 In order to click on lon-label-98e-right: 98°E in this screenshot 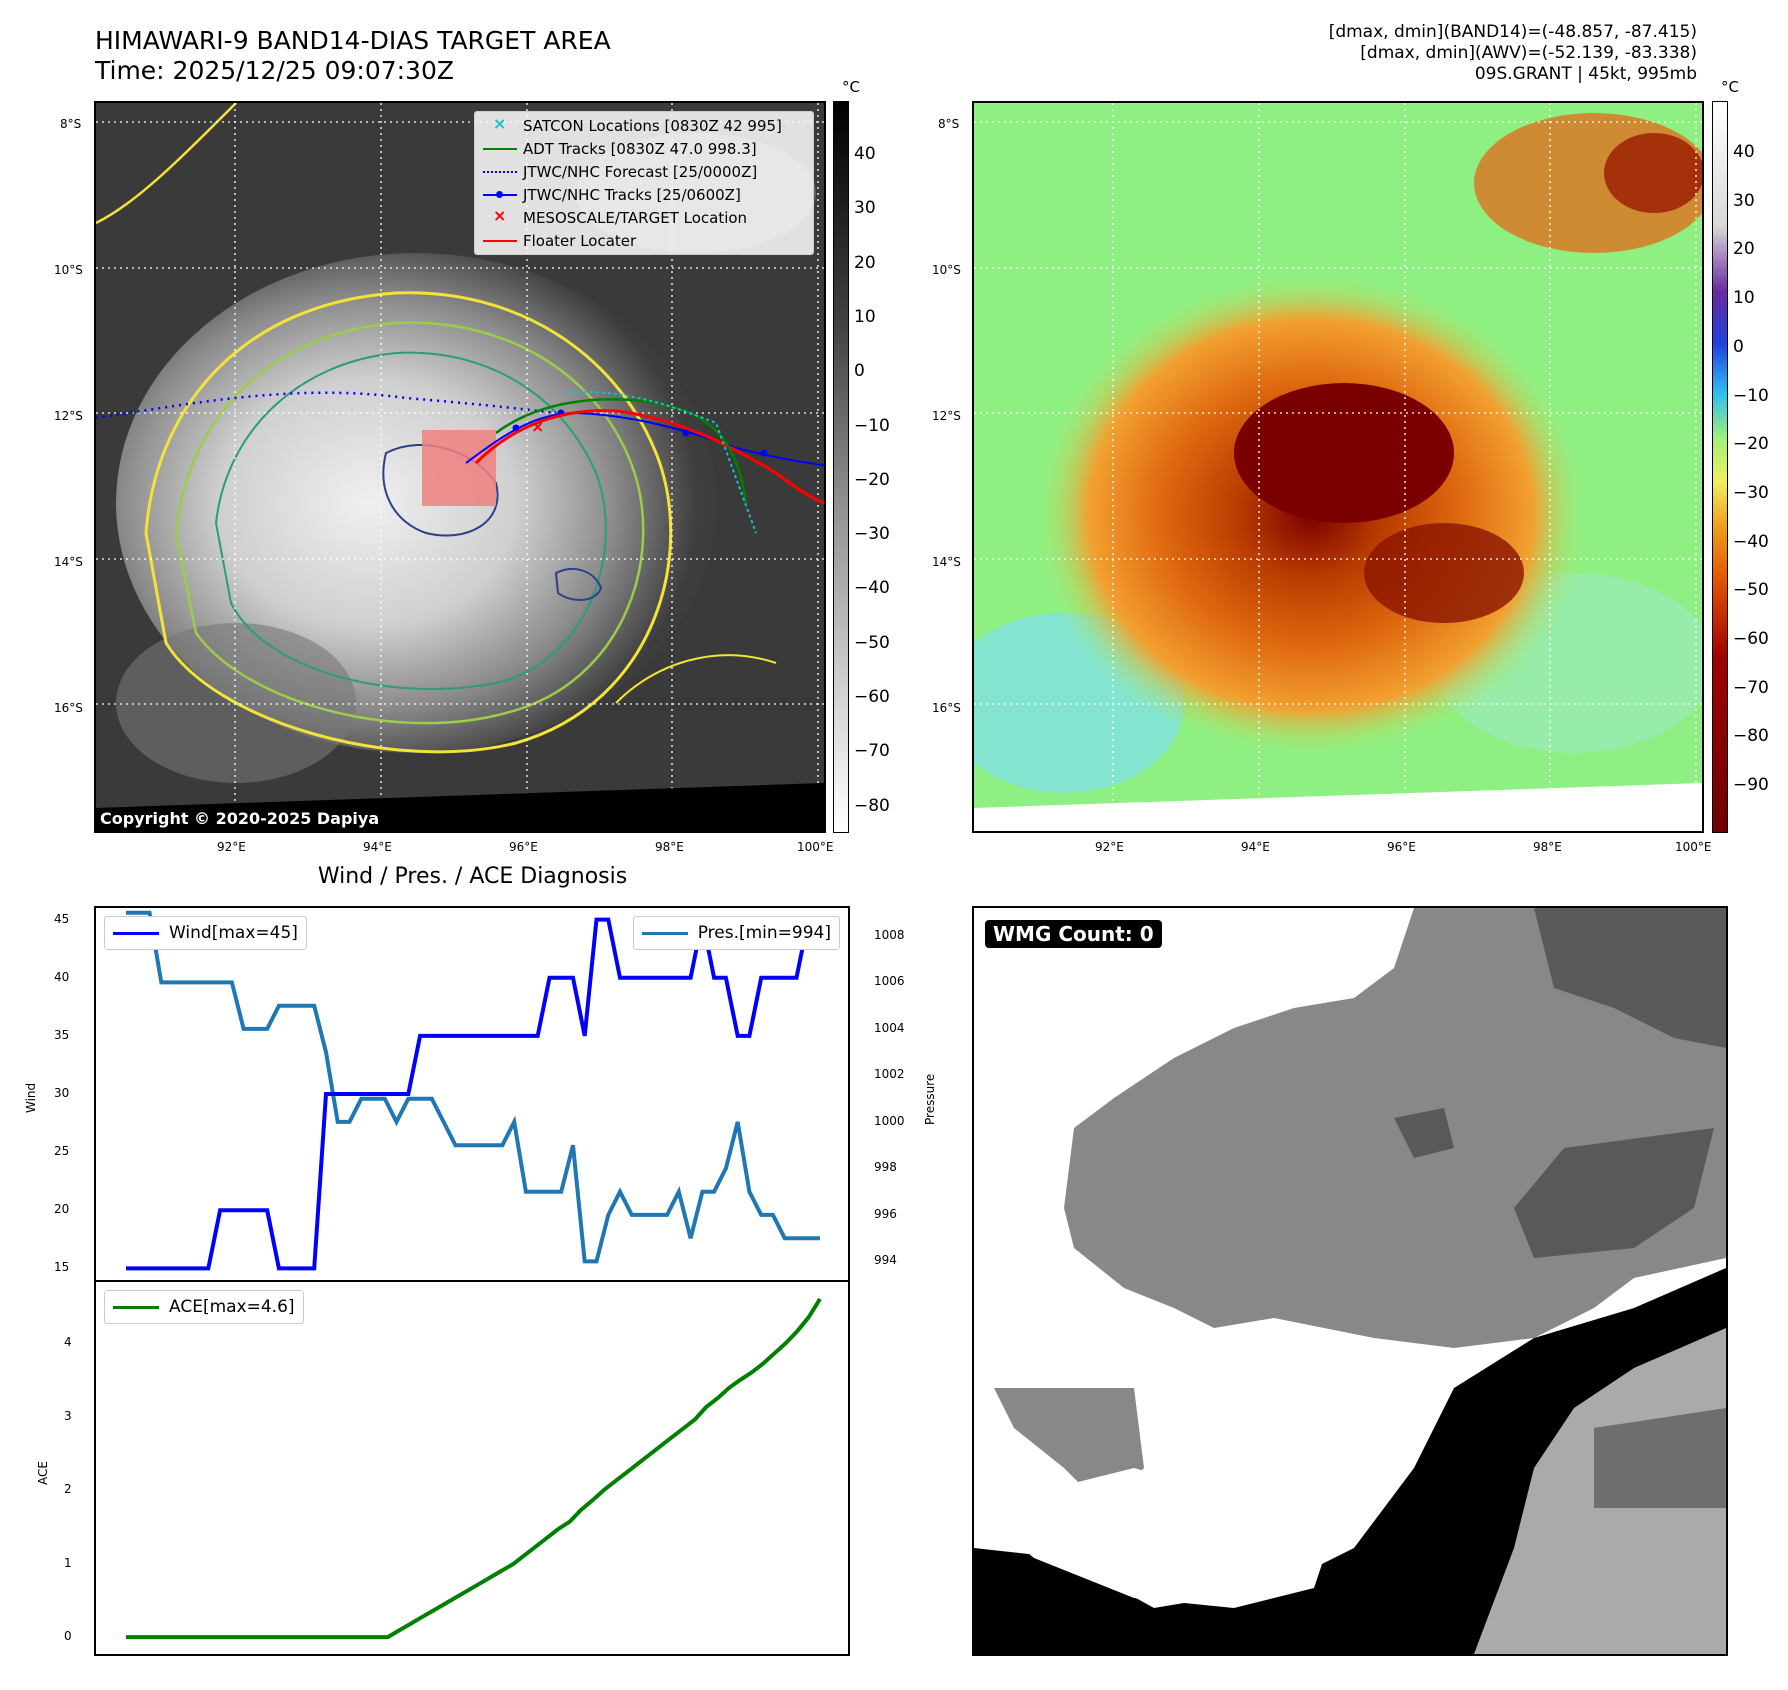, I will do `click(1547, 847)`.